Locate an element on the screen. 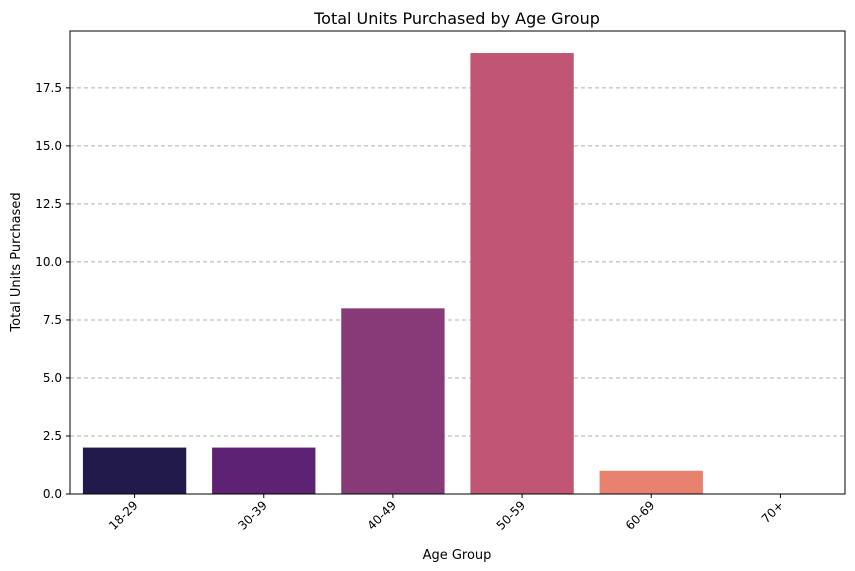  x-tick-label: 60-69 is located at coordinates (640, 515).